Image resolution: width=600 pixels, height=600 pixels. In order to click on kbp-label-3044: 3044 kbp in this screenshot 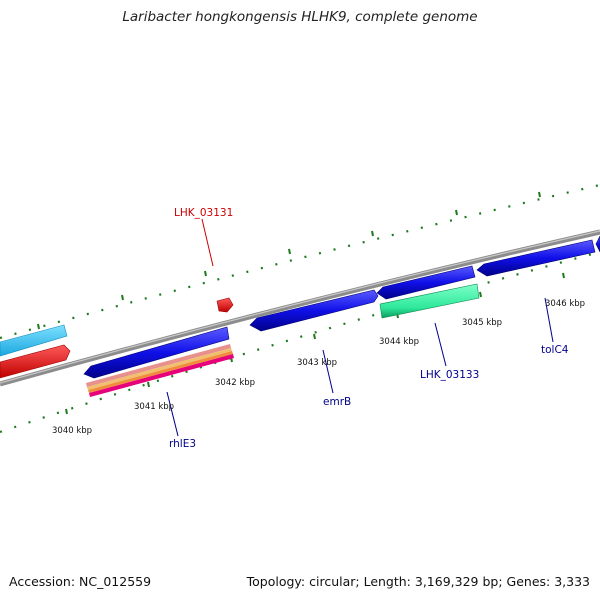, I will do `click(399, 342)`.